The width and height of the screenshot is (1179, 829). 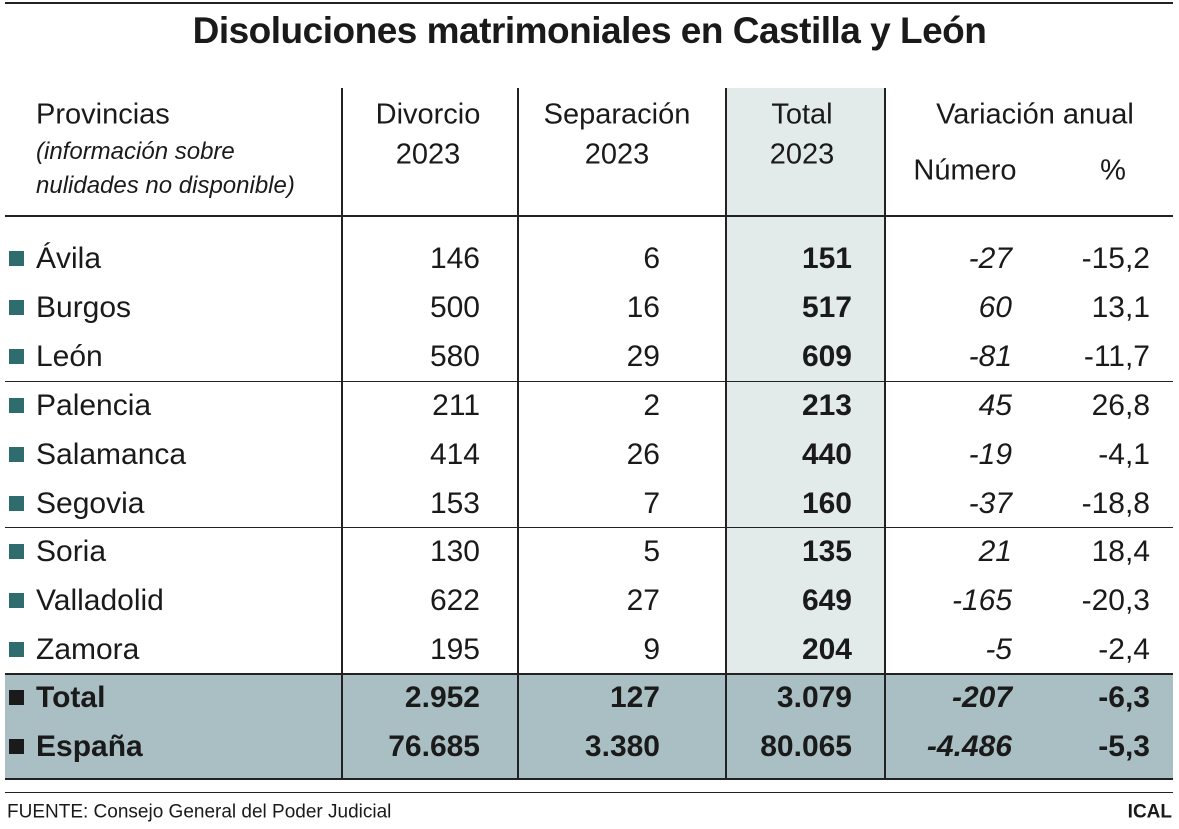 What do you see at coordinates (826, 552) in the screenshot?
I see `cell: 135` at bounding box center [826, 552].